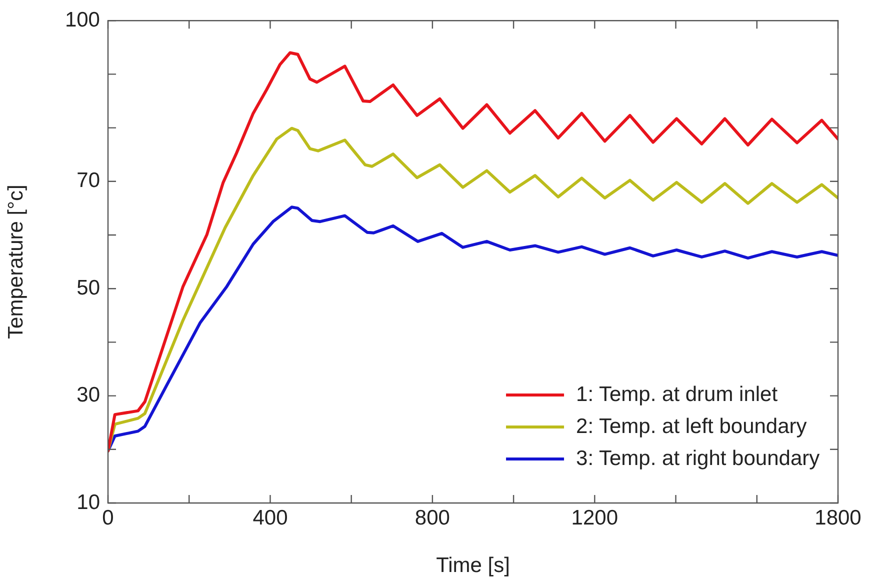  I want to click on legend-label: 2: Temp. at left boundary, so click(692, 426).